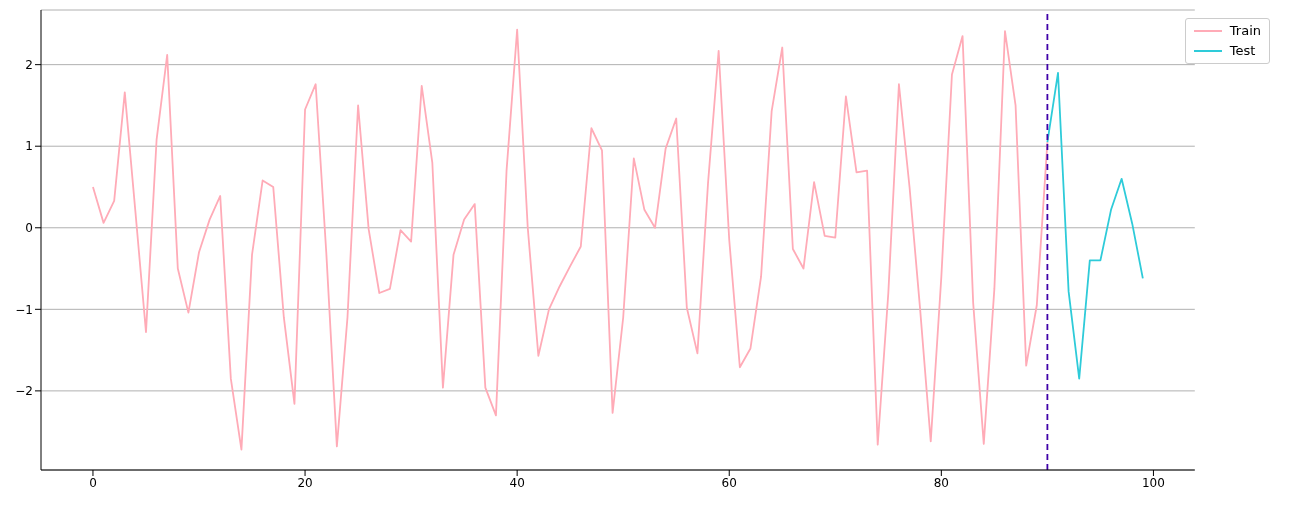 This screenshot has width=1290, height=505. I want to click on x-tick-label: 80, so click(941, 482).